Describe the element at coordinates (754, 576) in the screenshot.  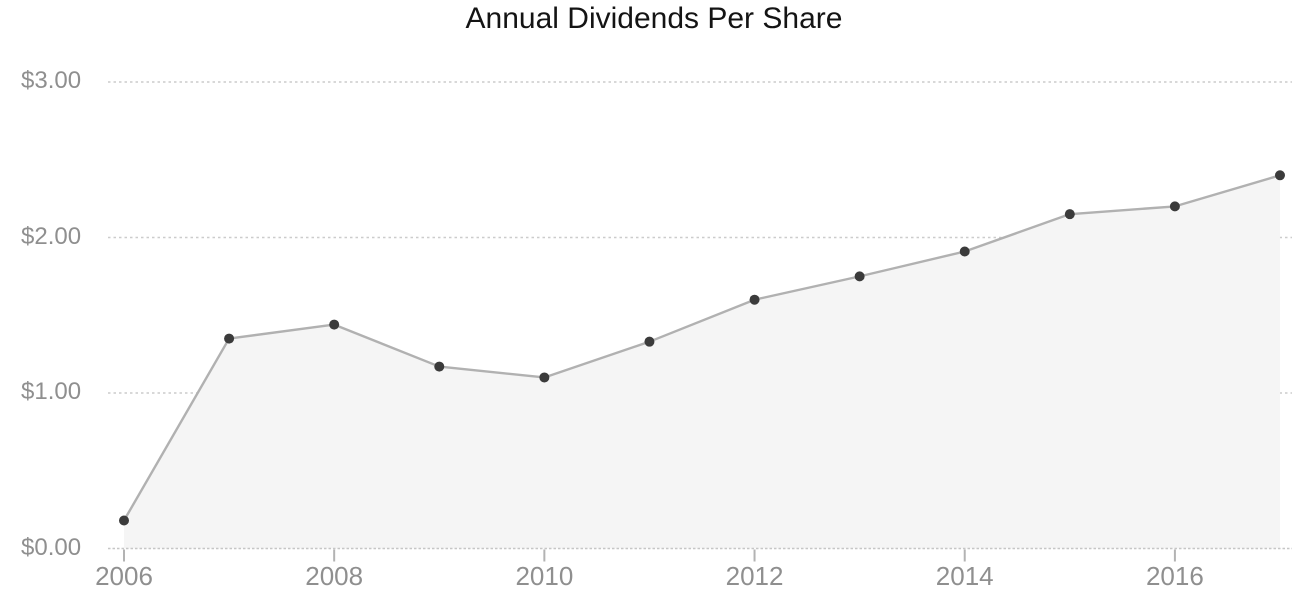
I see `x-axis-label: 2012` at that location.